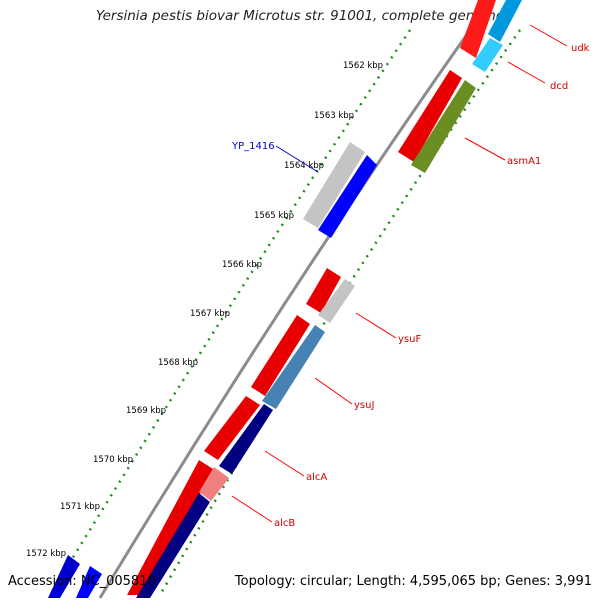 This screenshot has width=600, height=600. Describe the element at coordinates (323, 290) in the screenshot. I see `gene-ysuF-fwd` at that location.